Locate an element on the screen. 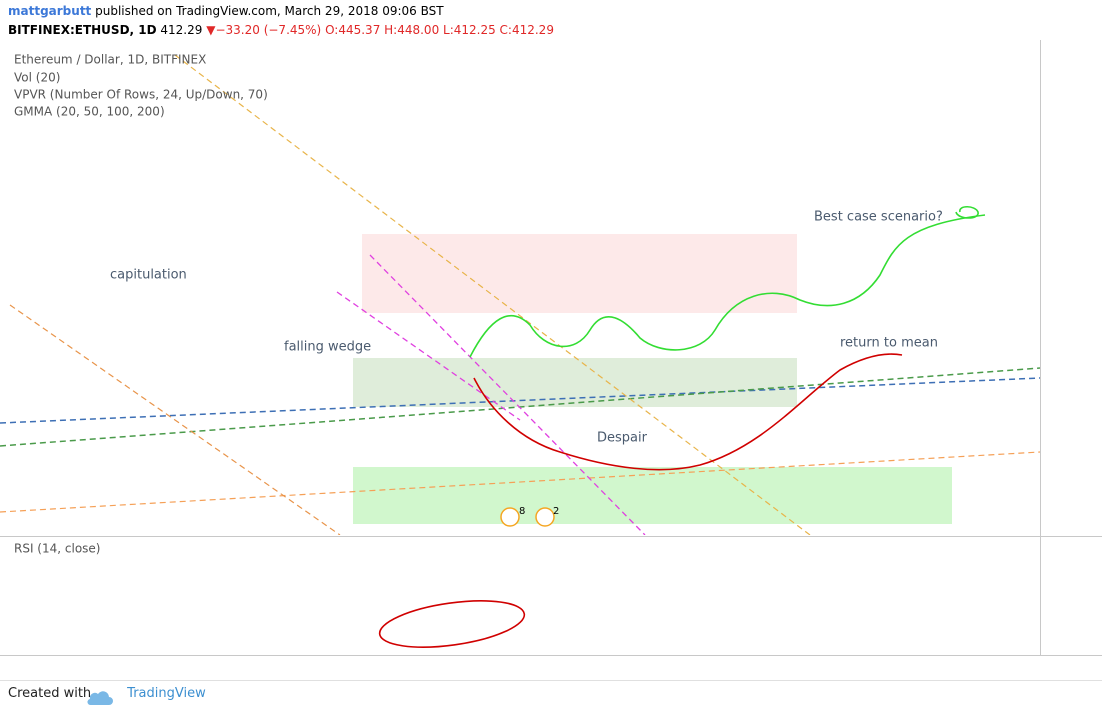  annotation: Best case scenario? is located at coordinates (878, 217).